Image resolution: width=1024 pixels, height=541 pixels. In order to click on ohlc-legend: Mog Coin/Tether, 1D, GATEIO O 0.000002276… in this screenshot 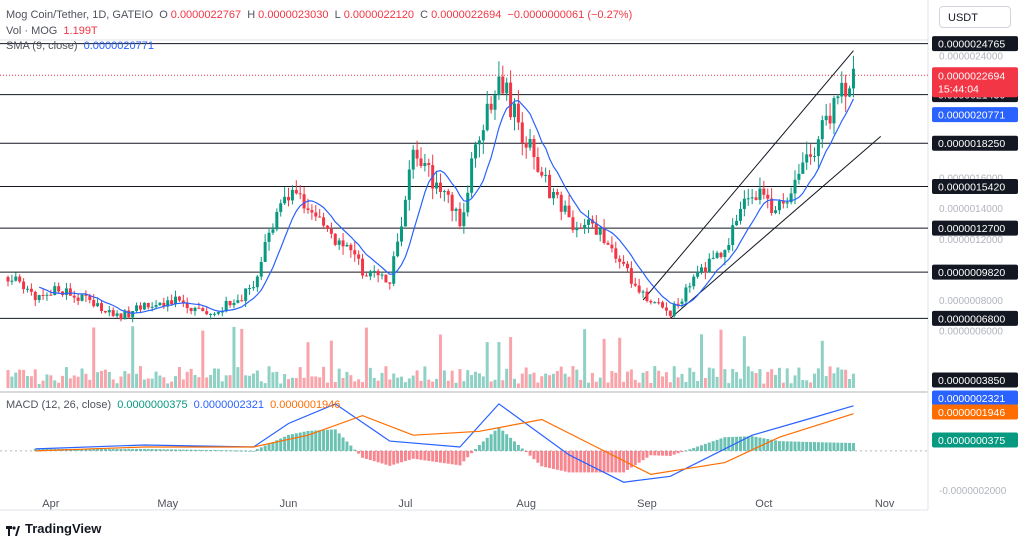, I will do `click(319, 15)`.